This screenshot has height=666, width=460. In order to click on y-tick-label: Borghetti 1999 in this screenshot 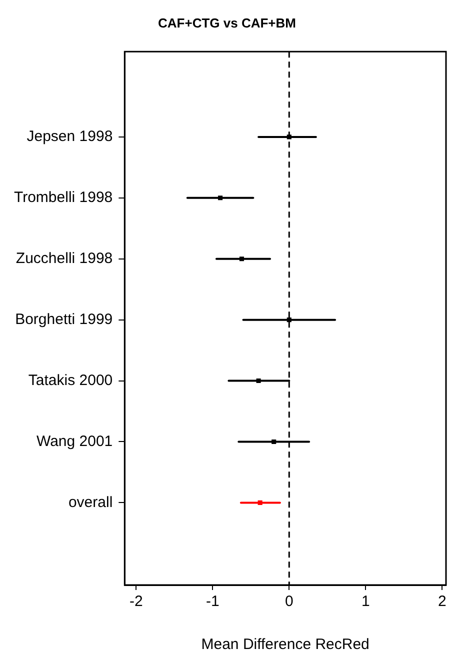, I will do `click(64, 319)`.